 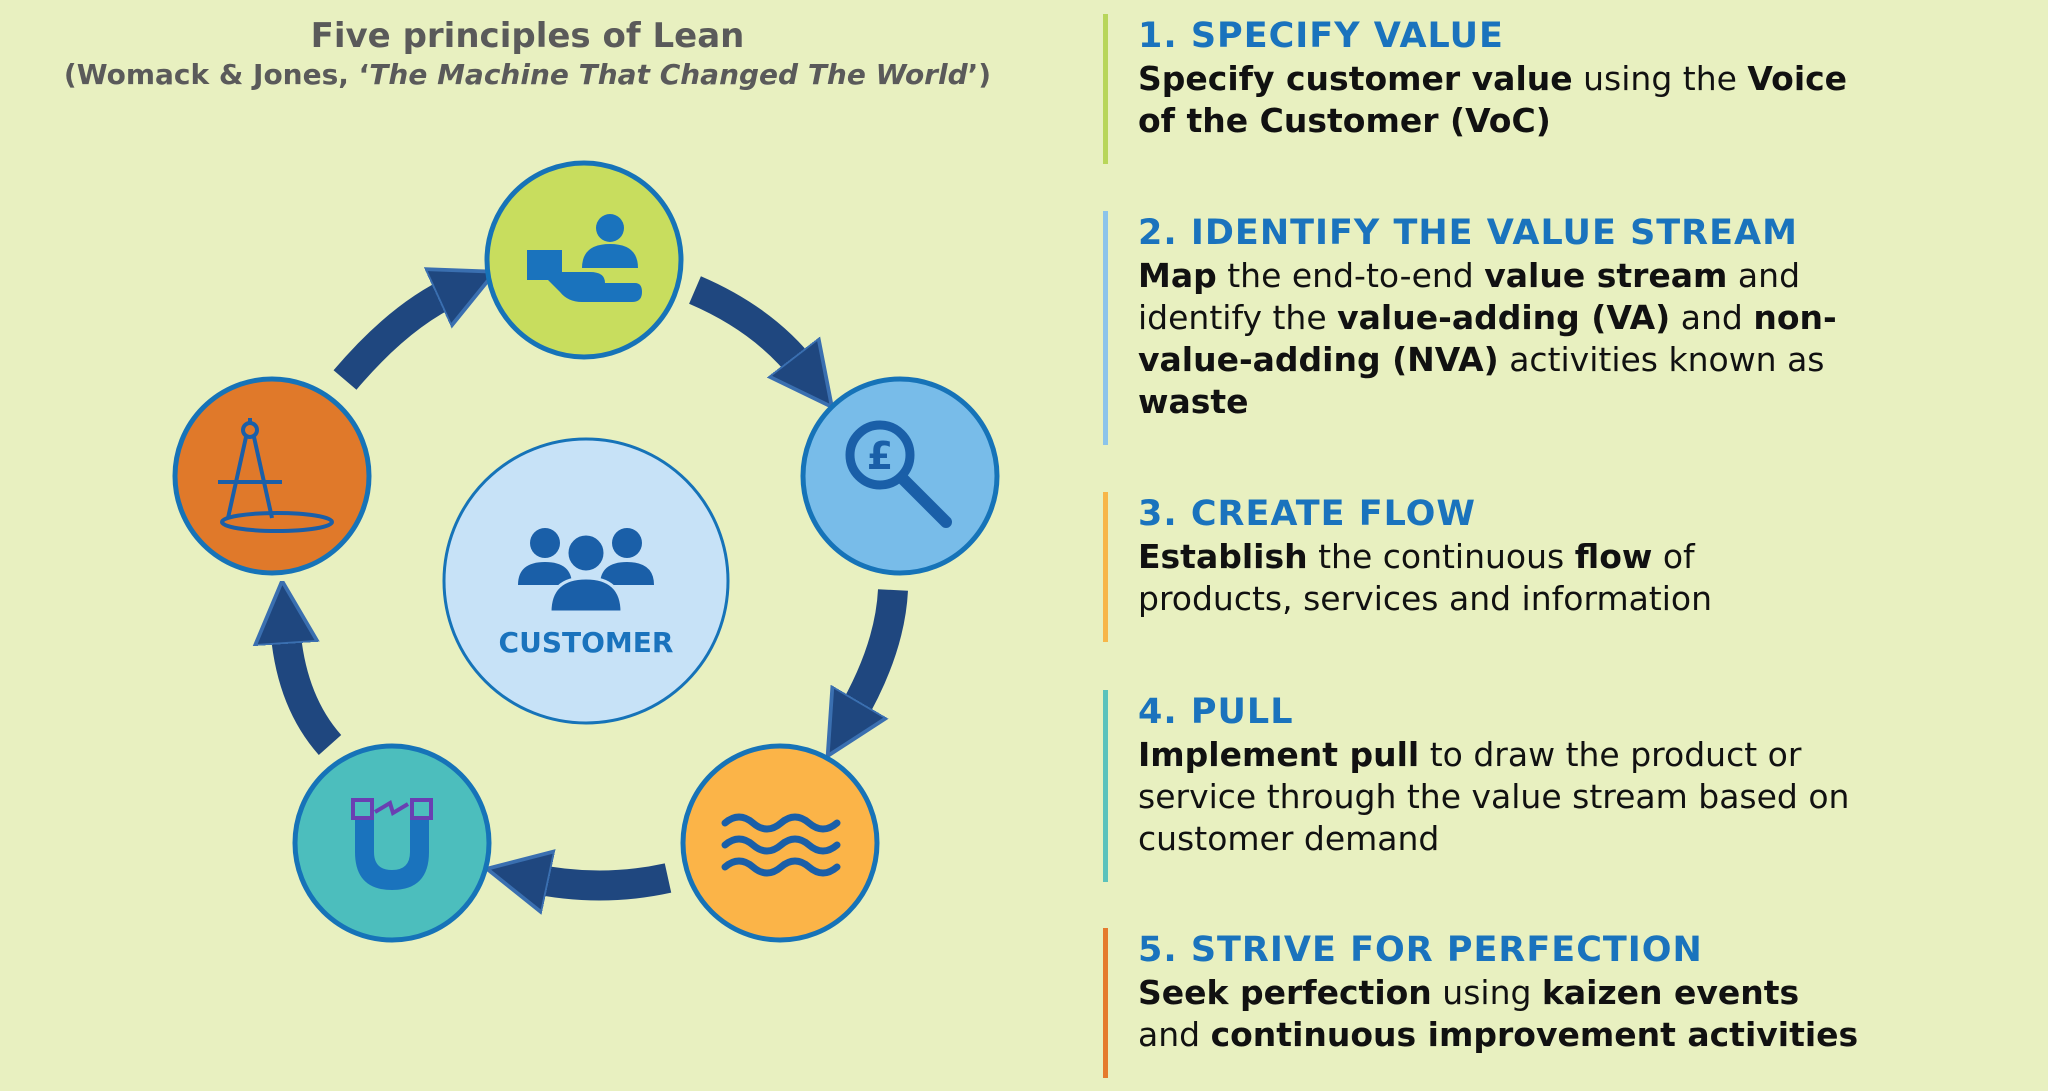 What do you see at coordinates (1588, 839) in the screenshot?
I see `principle-body-line: customer demand` at bounding box center [1588, 839].